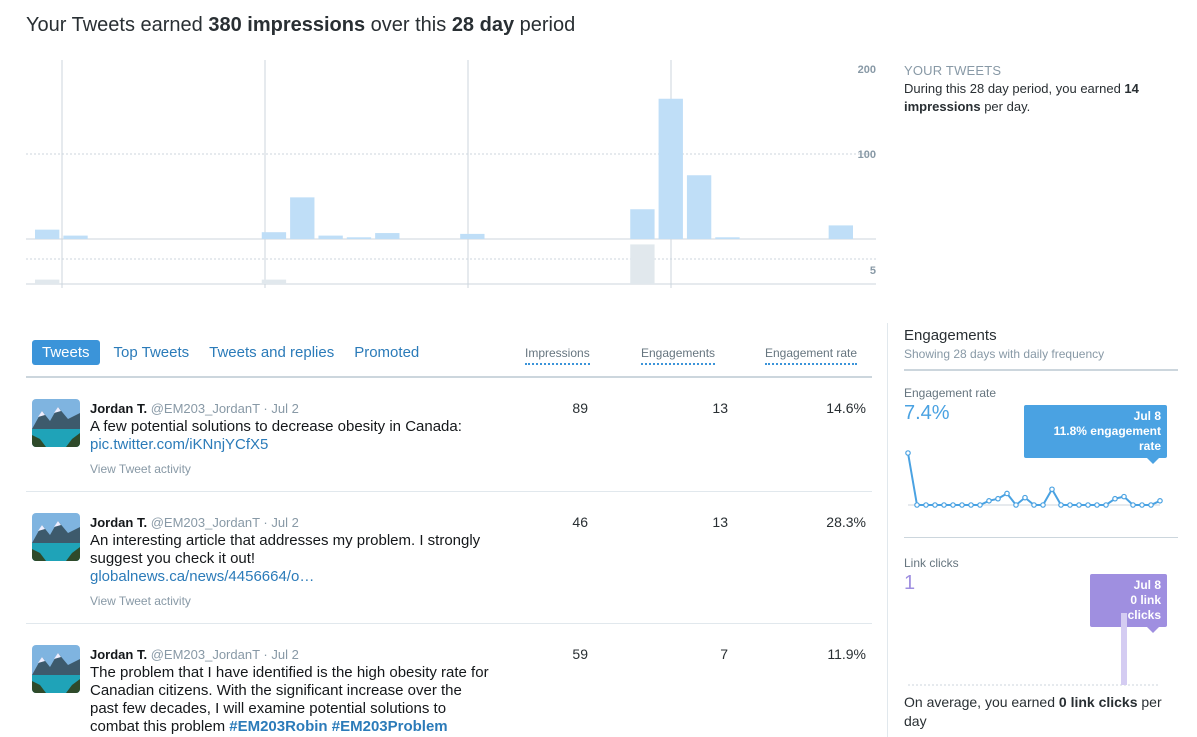 This screenshot has width=1197, height=737. What do you see at coordinates (1004, 354) in the screenshot?
I see `engagements-subtitle: Showing 28 days with daily frequency` at bounding box center [1004, 354].